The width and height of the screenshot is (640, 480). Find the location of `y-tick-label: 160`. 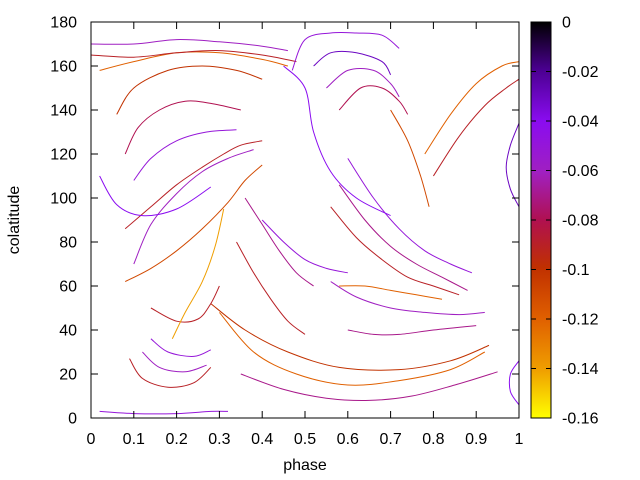

y-tick-label: 160 is located at coordinates (63, 67).